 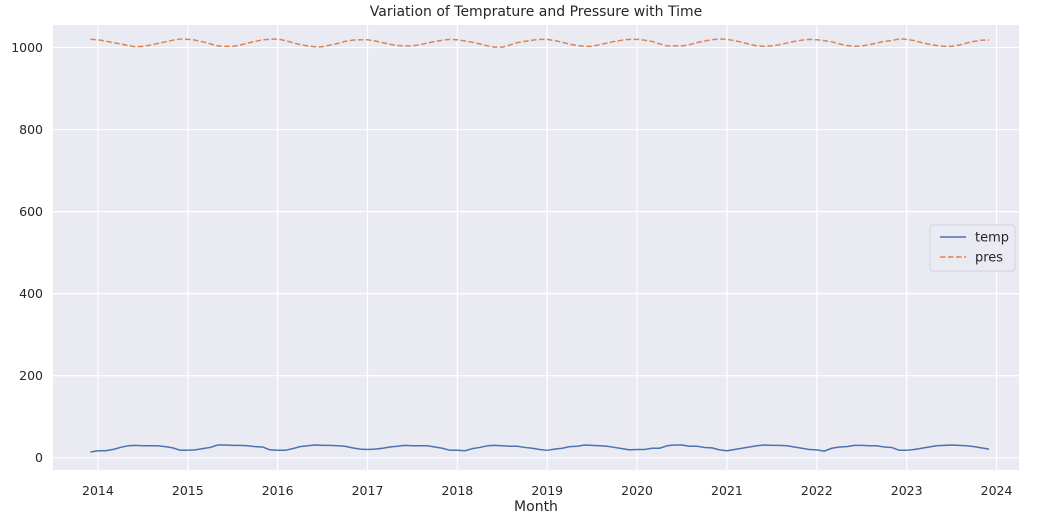 I want to click on y-tick-label-0: 0, so click(x=39, y=457).